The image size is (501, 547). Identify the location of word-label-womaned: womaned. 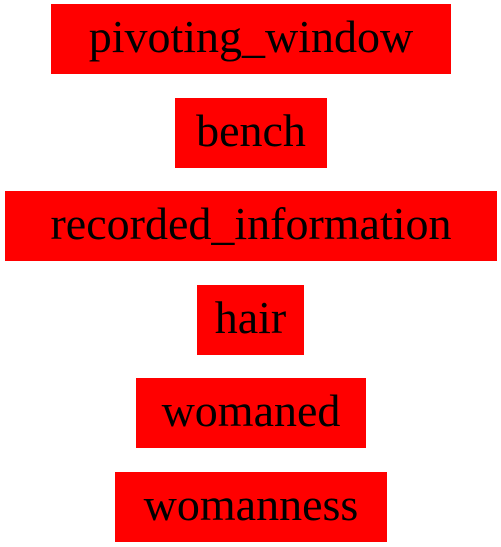
(251, 413).